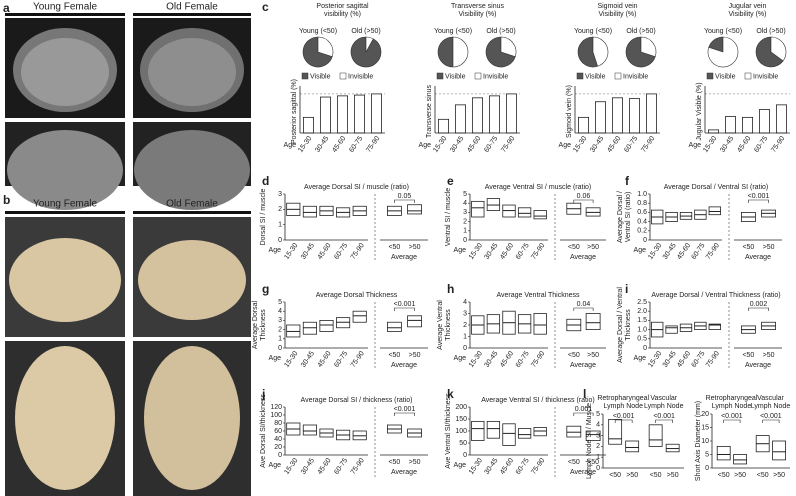 This screenshot has height=496, width=796. I want to click on y-axis-label: Ventral SI (ratio), so click(628, 217).